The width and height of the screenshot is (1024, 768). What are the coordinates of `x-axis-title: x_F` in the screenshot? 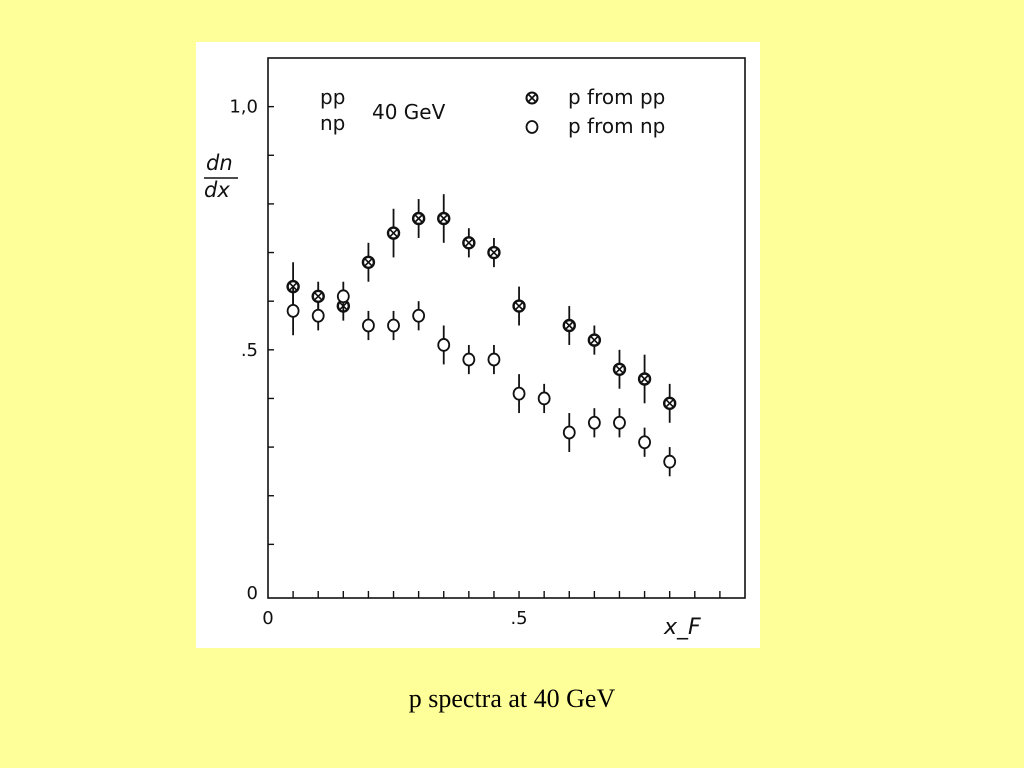 It's located at (682, 627).